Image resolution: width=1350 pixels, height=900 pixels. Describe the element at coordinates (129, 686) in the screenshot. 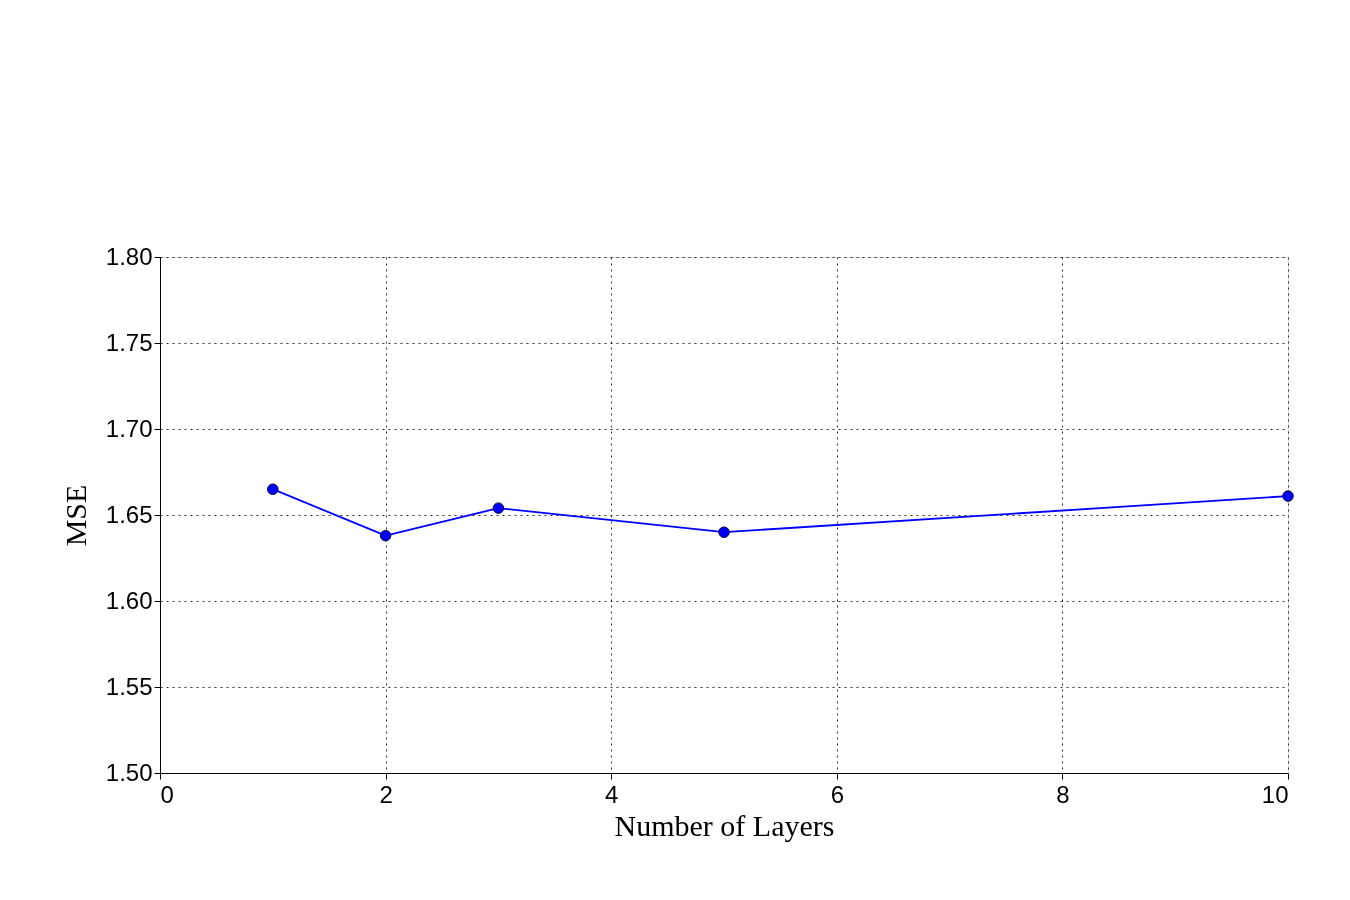

I see `y-tick-label: 1.55` at that location.